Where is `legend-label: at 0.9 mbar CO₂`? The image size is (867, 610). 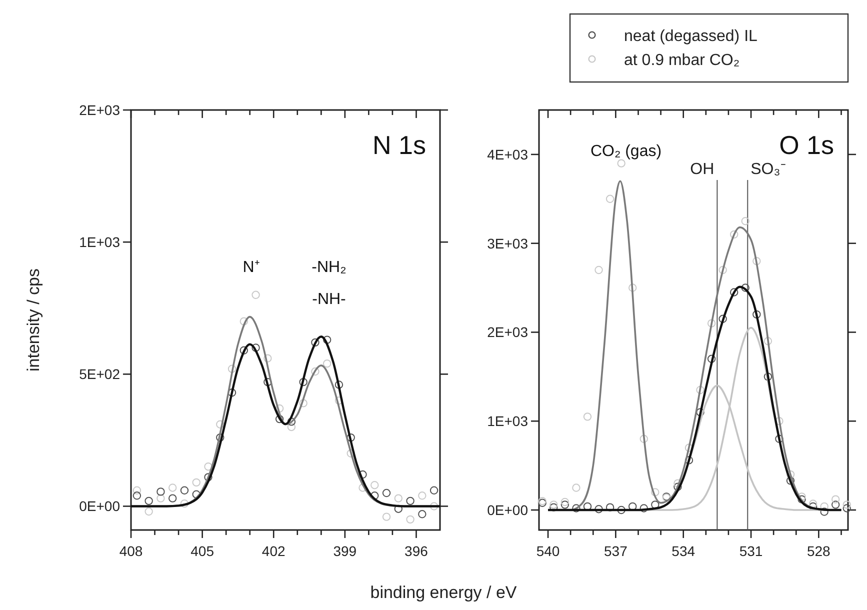
legend-label: at 0.9 mbar CO₂ is located at coordinates (682, 60).